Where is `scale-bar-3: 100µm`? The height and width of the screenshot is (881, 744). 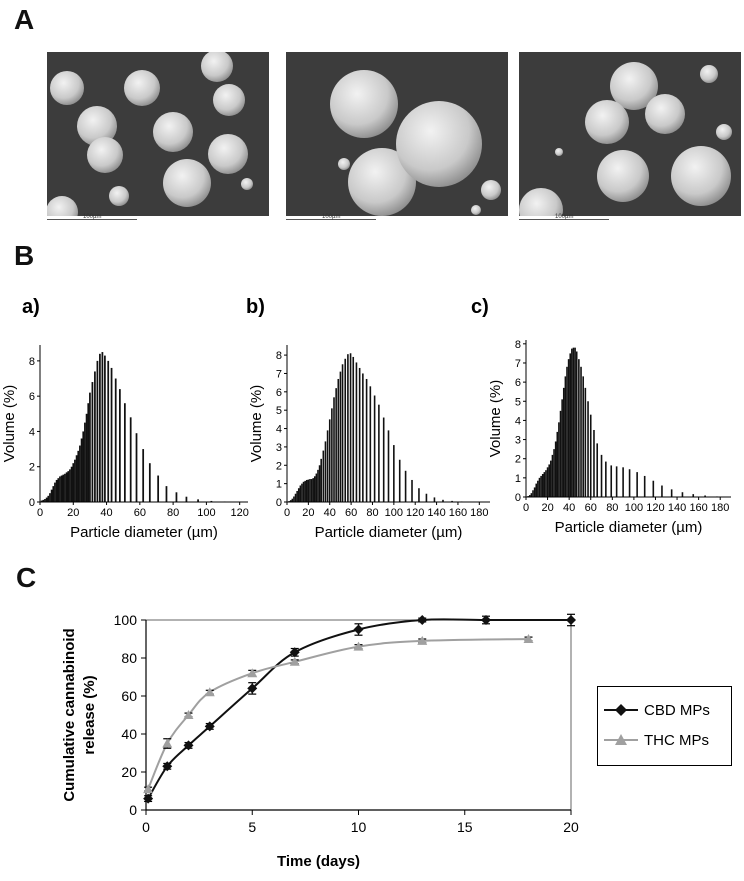
scale-bar-3: 100µm is located at coordinates (564, 221).